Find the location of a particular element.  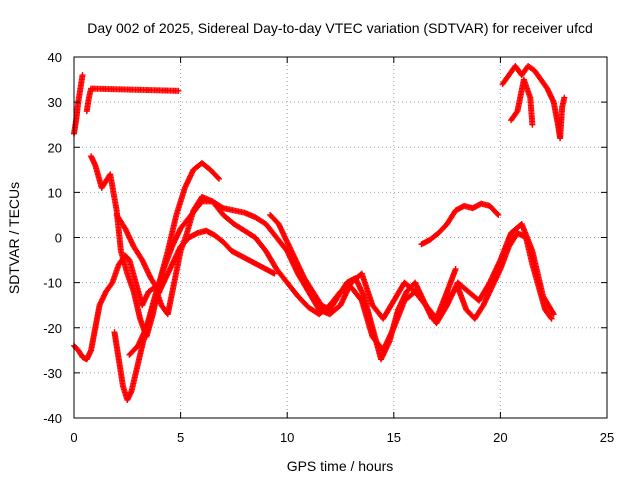

series-s2 is located at coordinates (155, 246).